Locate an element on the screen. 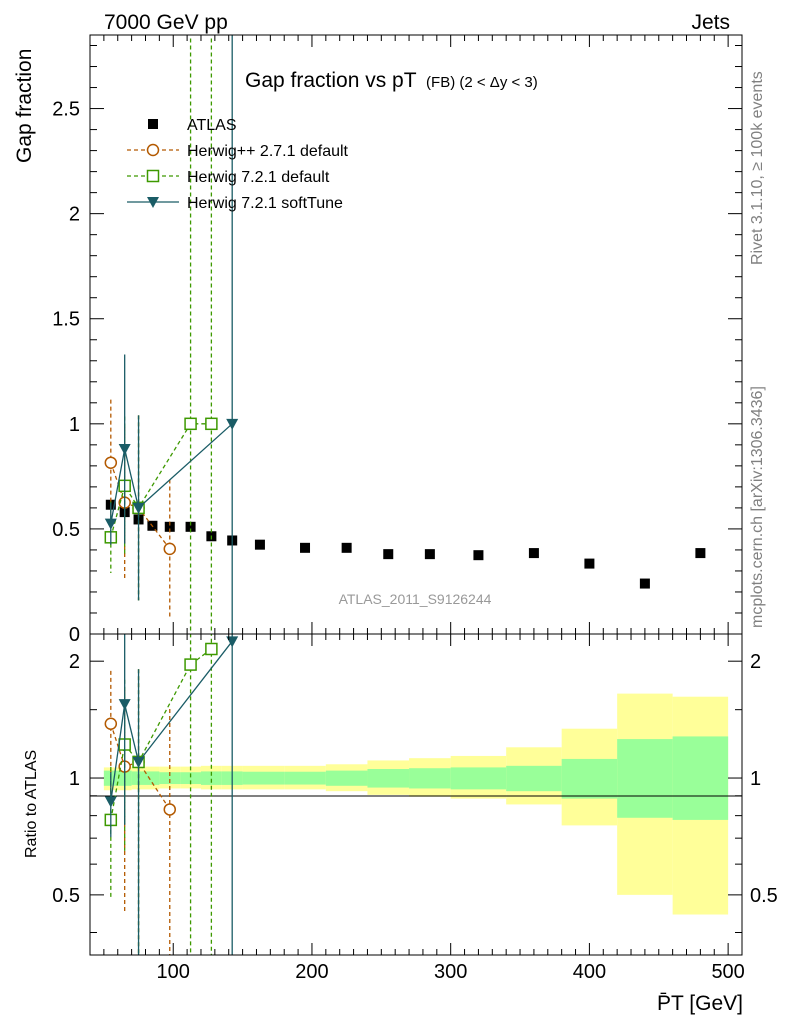 This screenshot has height=1024, width=786. legend-entry: ATLAS is located at coordinates (192, 125).